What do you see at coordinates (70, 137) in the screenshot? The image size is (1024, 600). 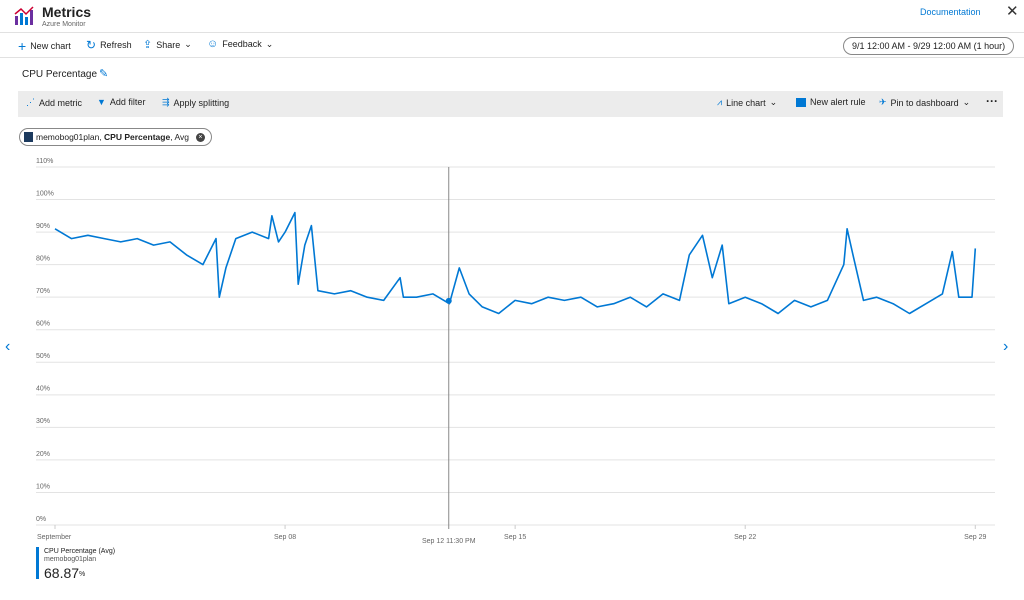 I see `pill-resource: memobog01plan,` at bounding box center [70, 137].